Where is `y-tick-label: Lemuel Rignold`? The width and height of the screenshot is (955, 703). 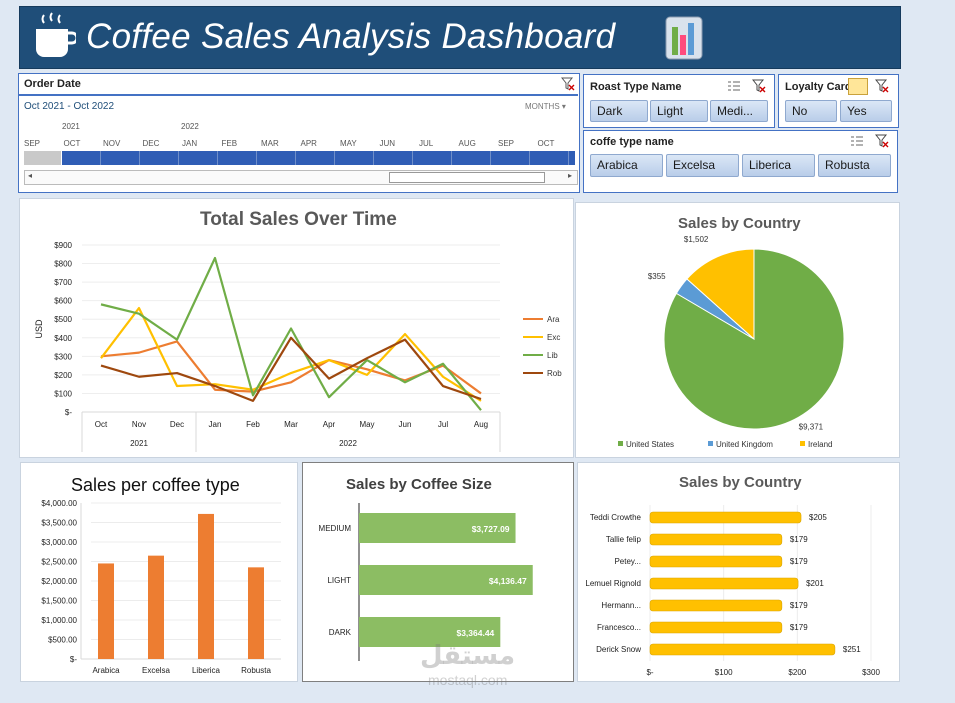
y-tick-label: Lemuel Rignold is located at coordinates (613, 583).